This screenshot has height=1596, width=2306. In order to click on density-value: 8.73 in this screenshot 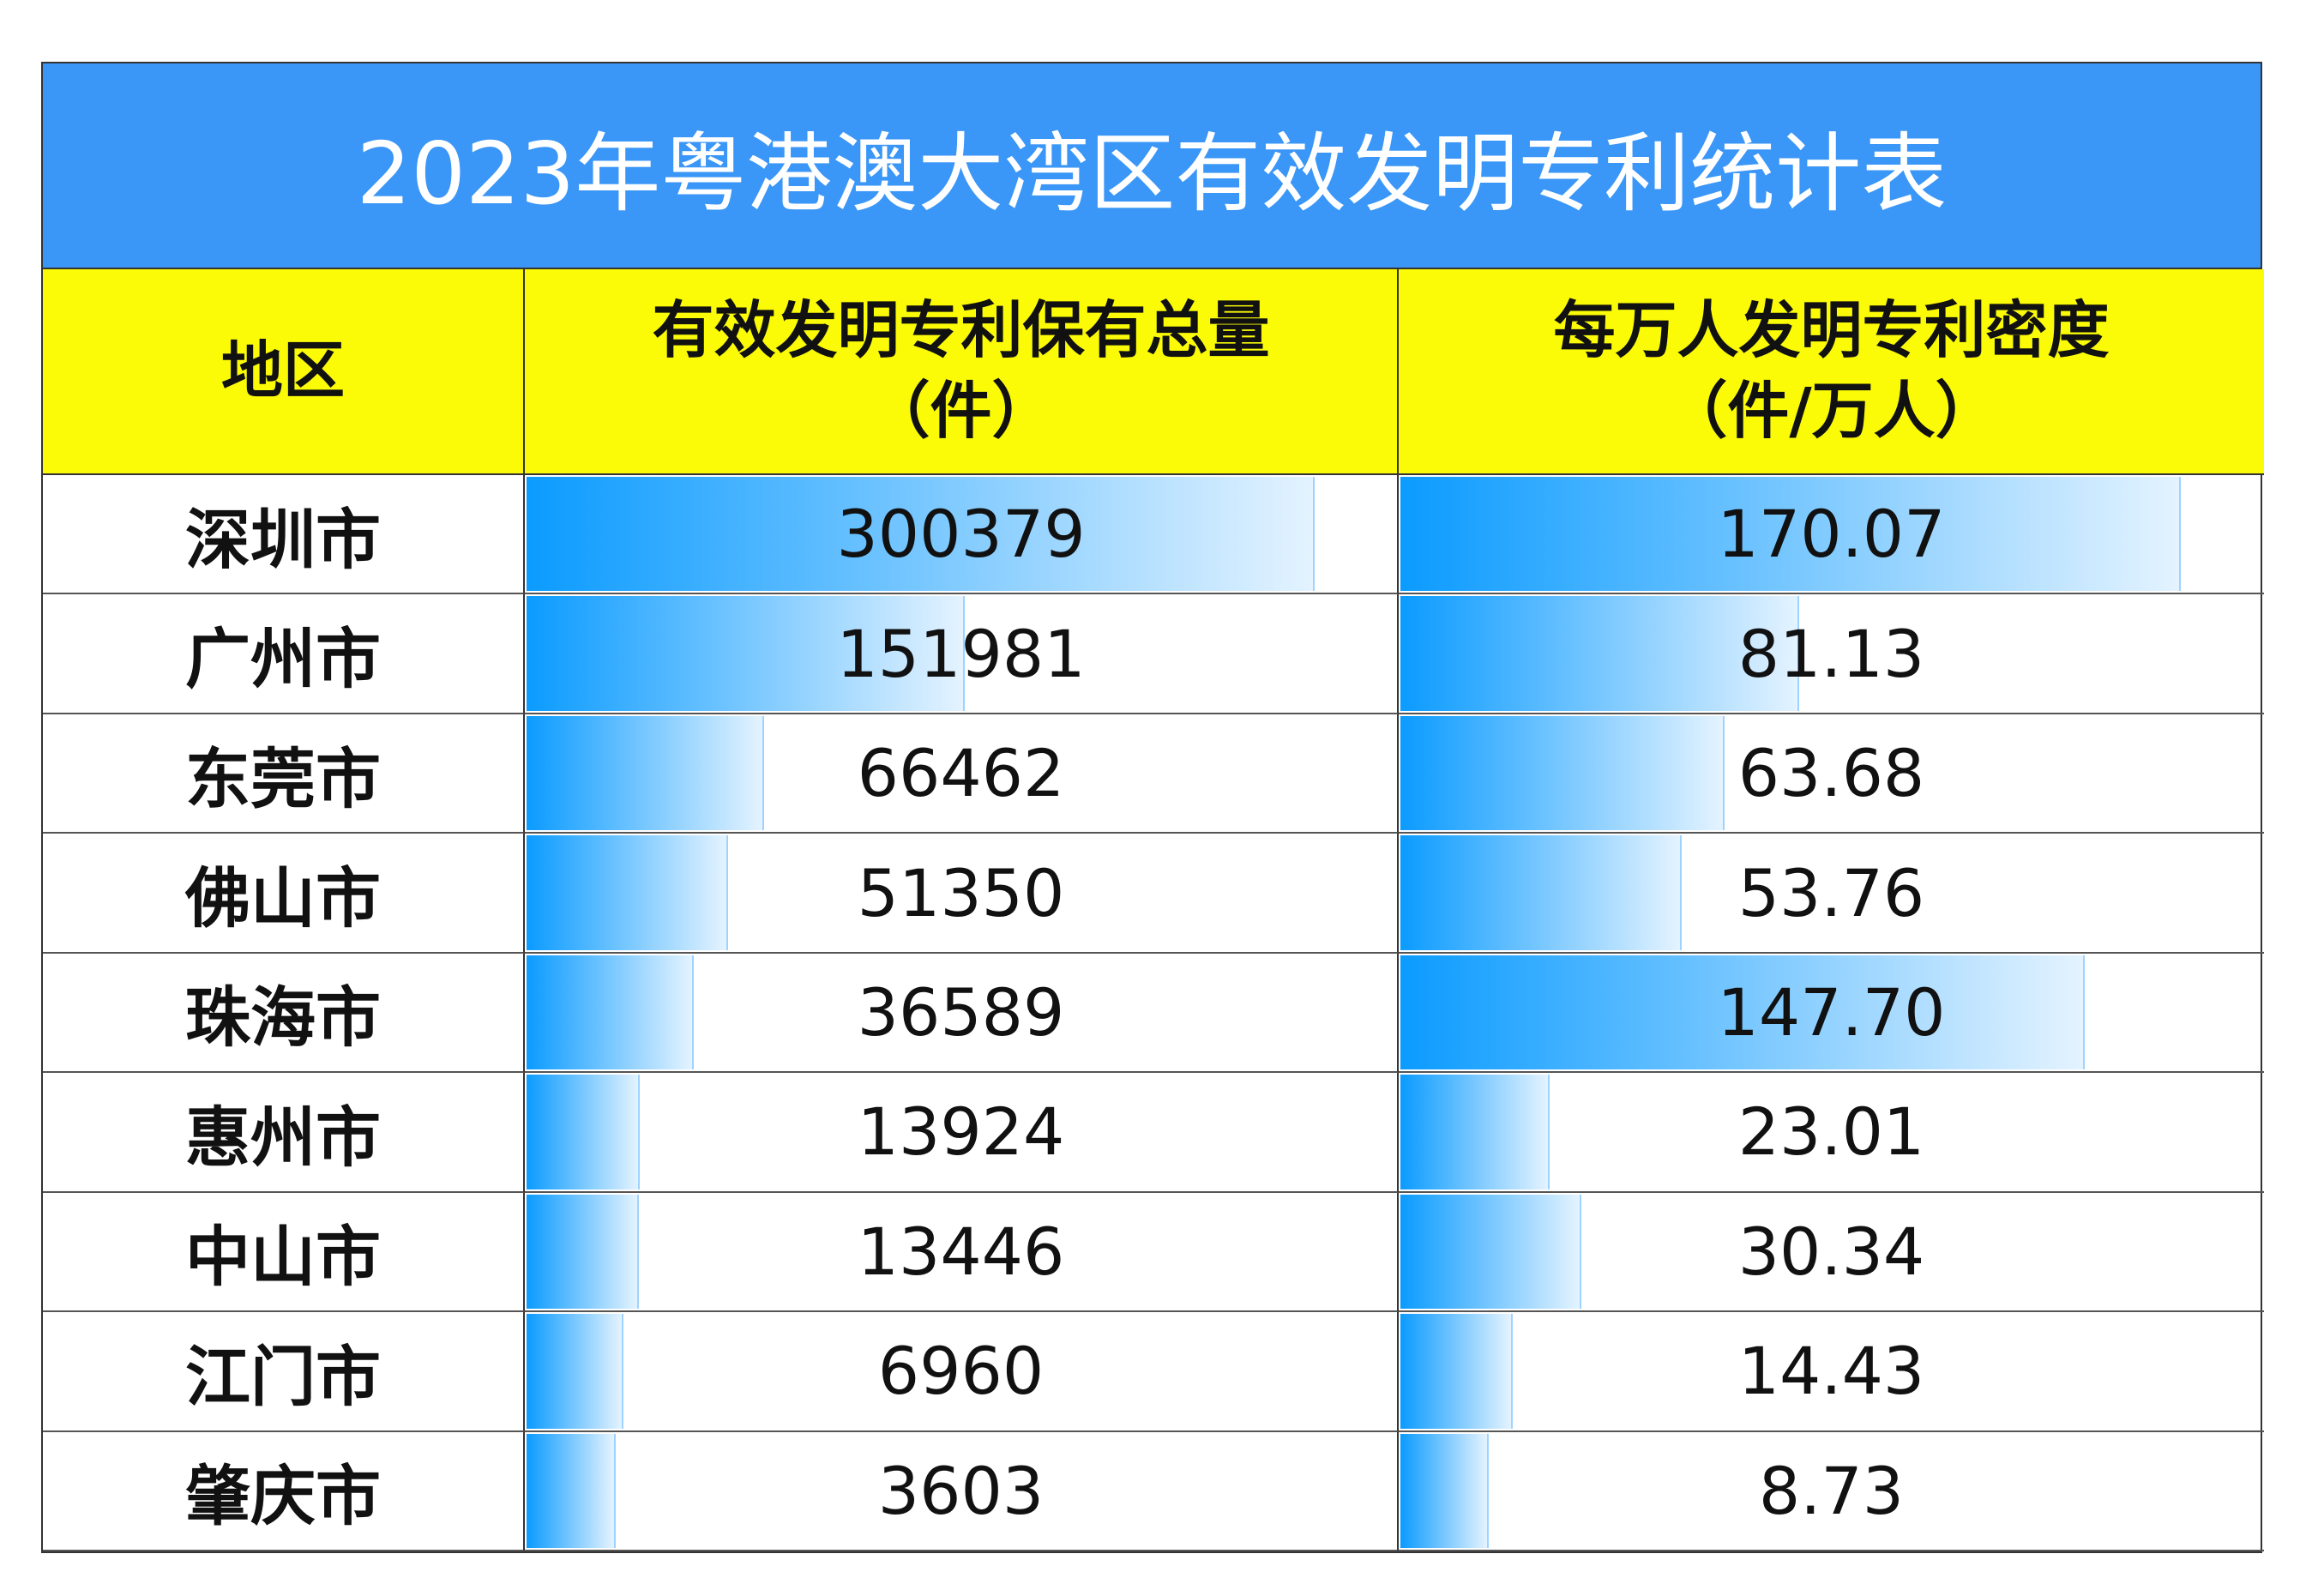, I will do `click(1832, 1490)`.